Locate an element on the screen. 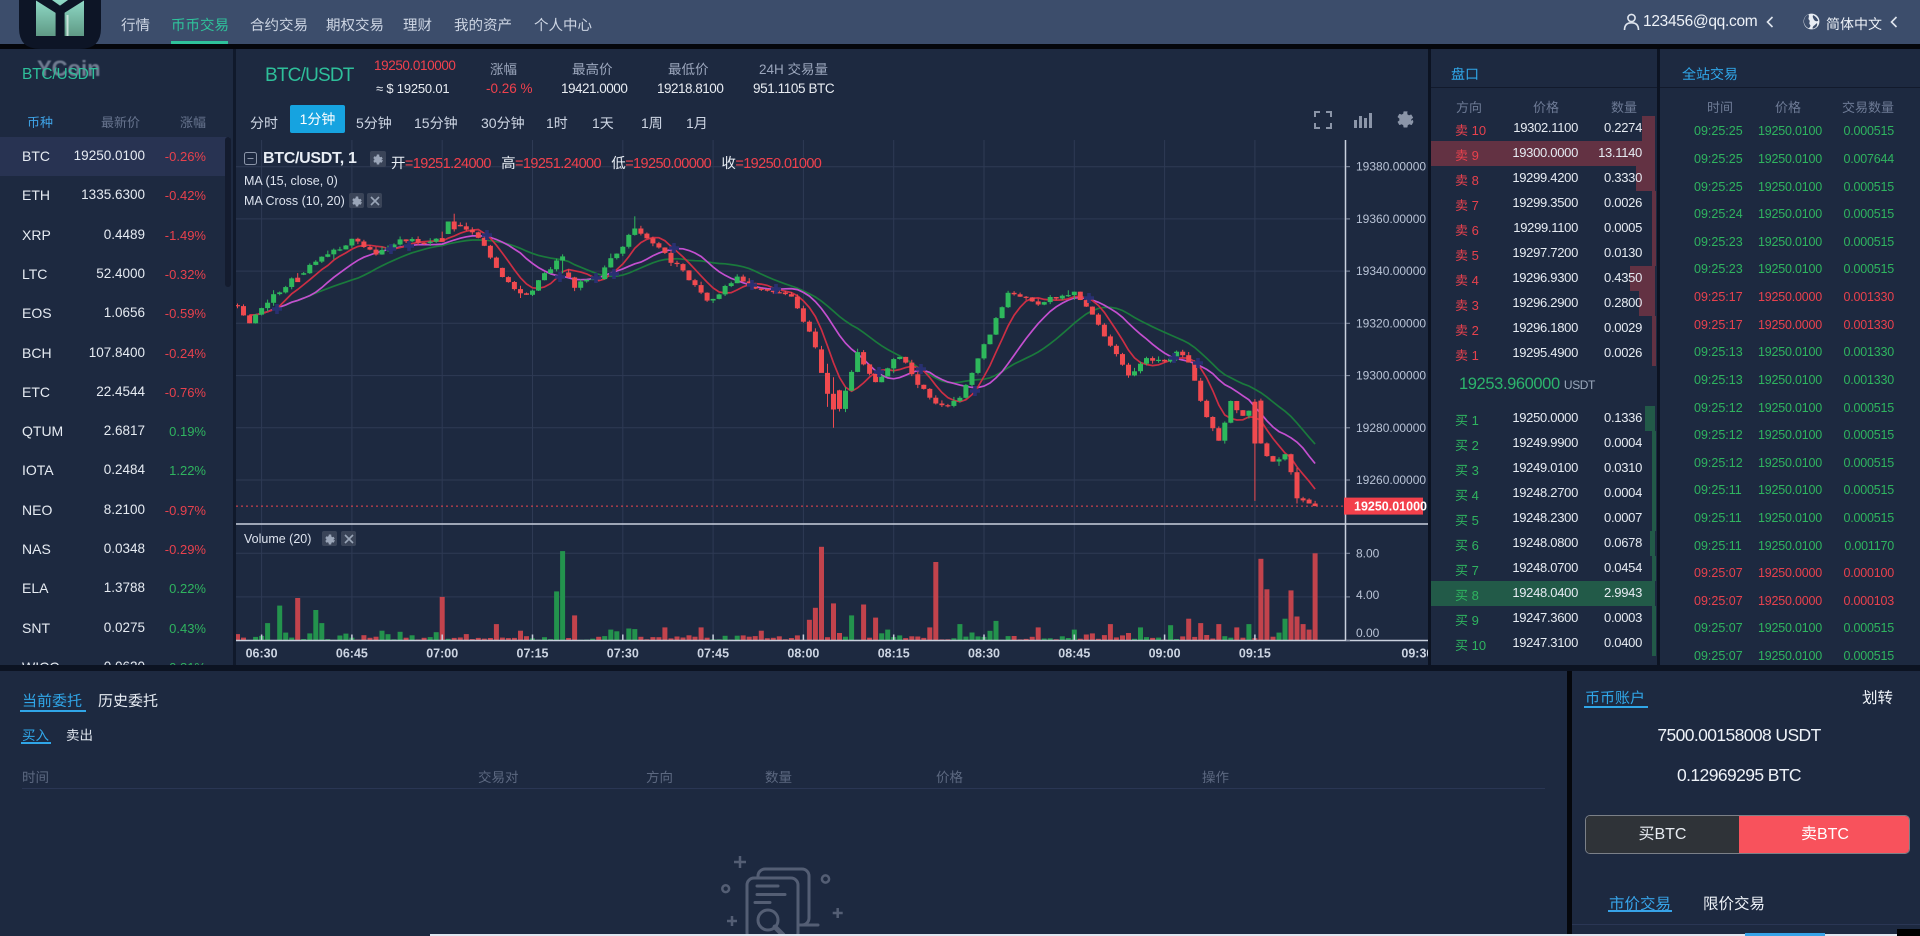  svg-text: 19280.00000 is located at coordinates (1391, 428).